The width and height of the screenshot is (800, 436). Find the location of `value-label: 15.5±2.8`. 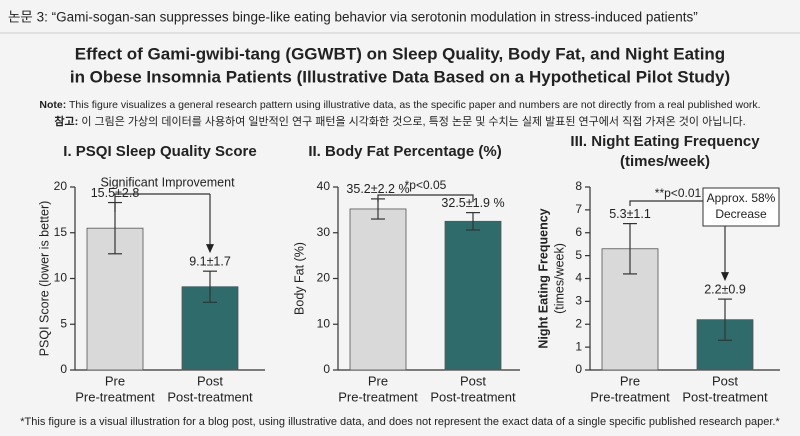

value-label: 15.5±2.8 is located at coordinates (115, 193).